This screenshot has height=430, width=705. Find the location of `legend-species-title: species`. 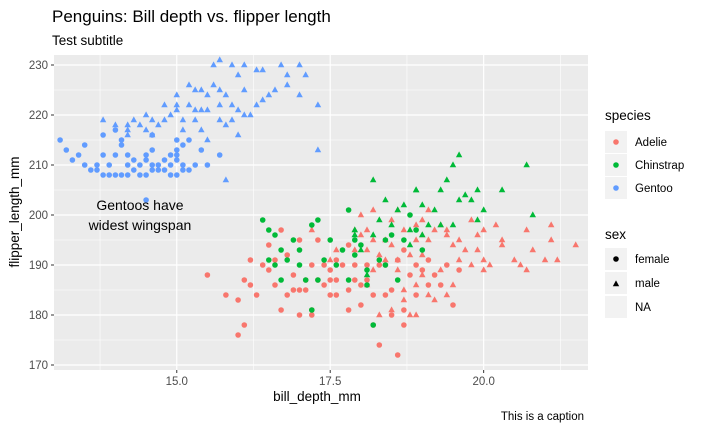

legend-species-title: species is located at coordinates (628, 115).